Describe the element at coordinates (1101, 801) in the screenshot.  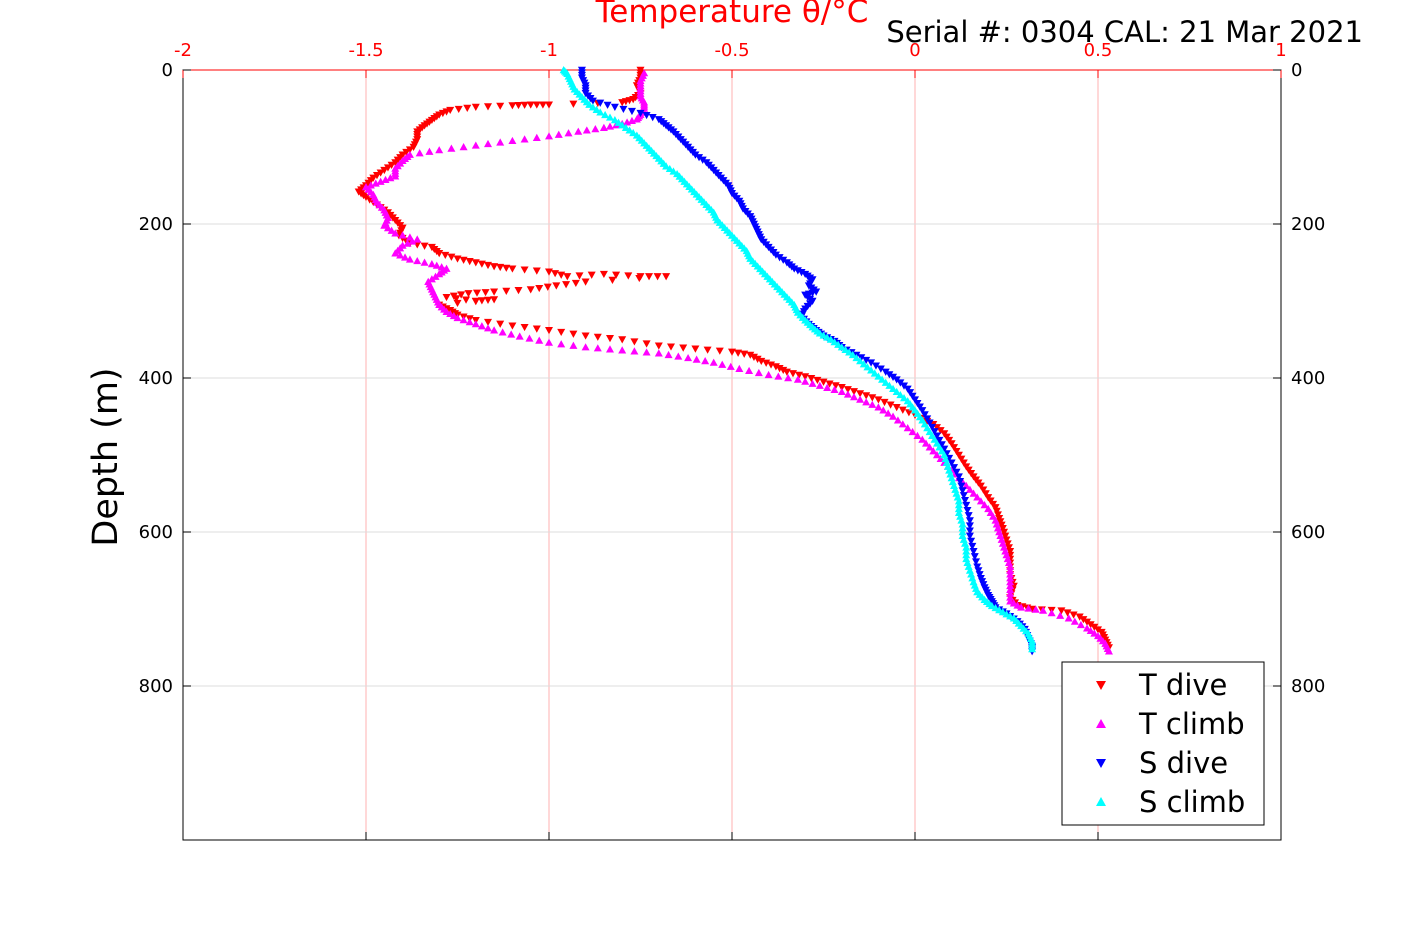
I see `legend-marker-s-climb` at that location.